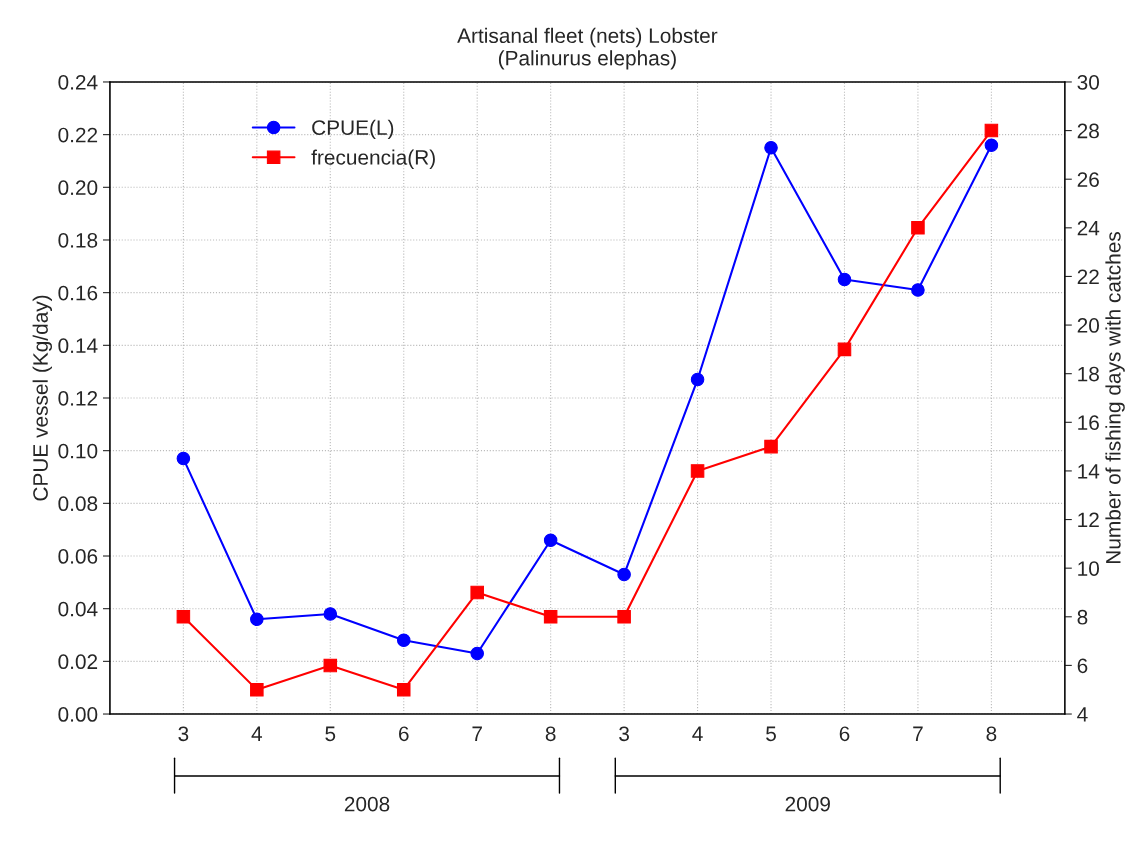 The height and width of the screenshot is (845, 1145). Describe the element at coordinates (78, 609) in the screenshot. I see `y-tick-label: 0.04` at that location.